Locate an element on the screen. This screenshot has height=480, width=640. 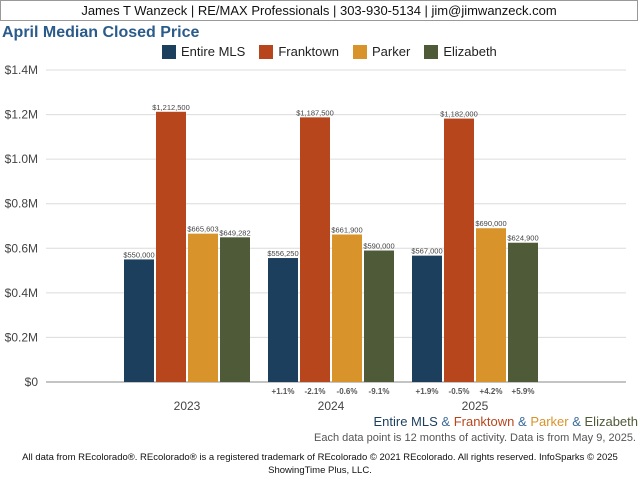
legend-label: Franktown is located at coordinates (309, 51).